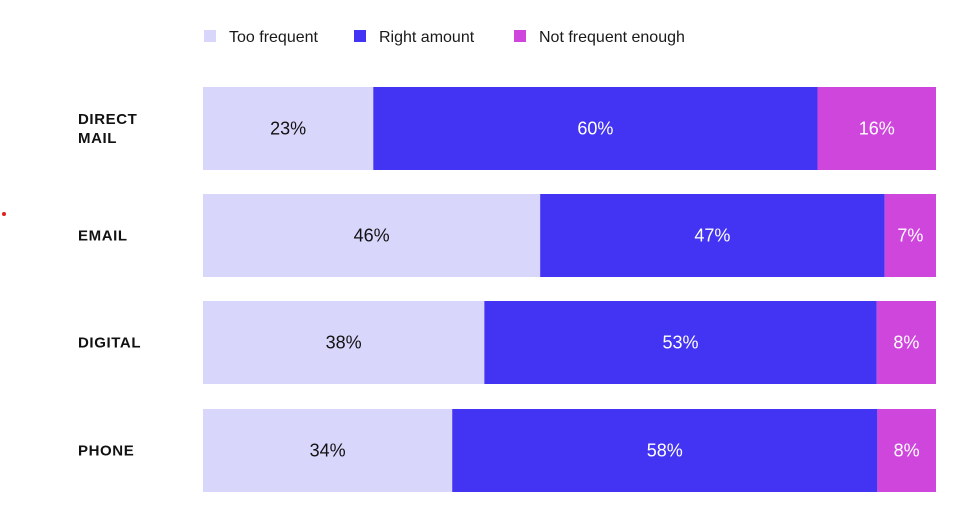 The image size is (968, 528). Describe the element at coordinates (109, 343) in the screenshot. I see `category-label-2: DIGITAL` at that location.